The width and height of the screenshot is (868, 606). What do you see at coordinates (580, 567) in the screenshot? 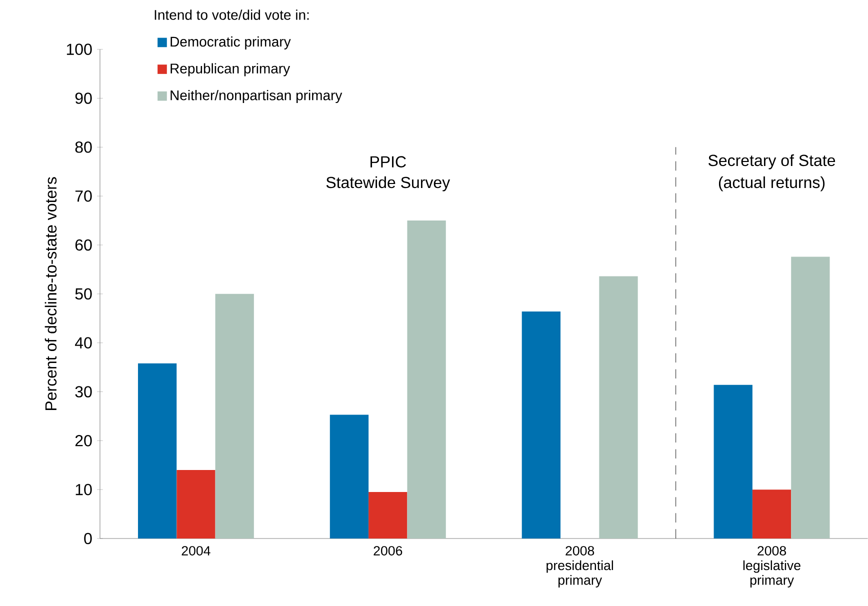
I see `x-tick-label: 2008 presidential primary` at bounding box center [580, 567].